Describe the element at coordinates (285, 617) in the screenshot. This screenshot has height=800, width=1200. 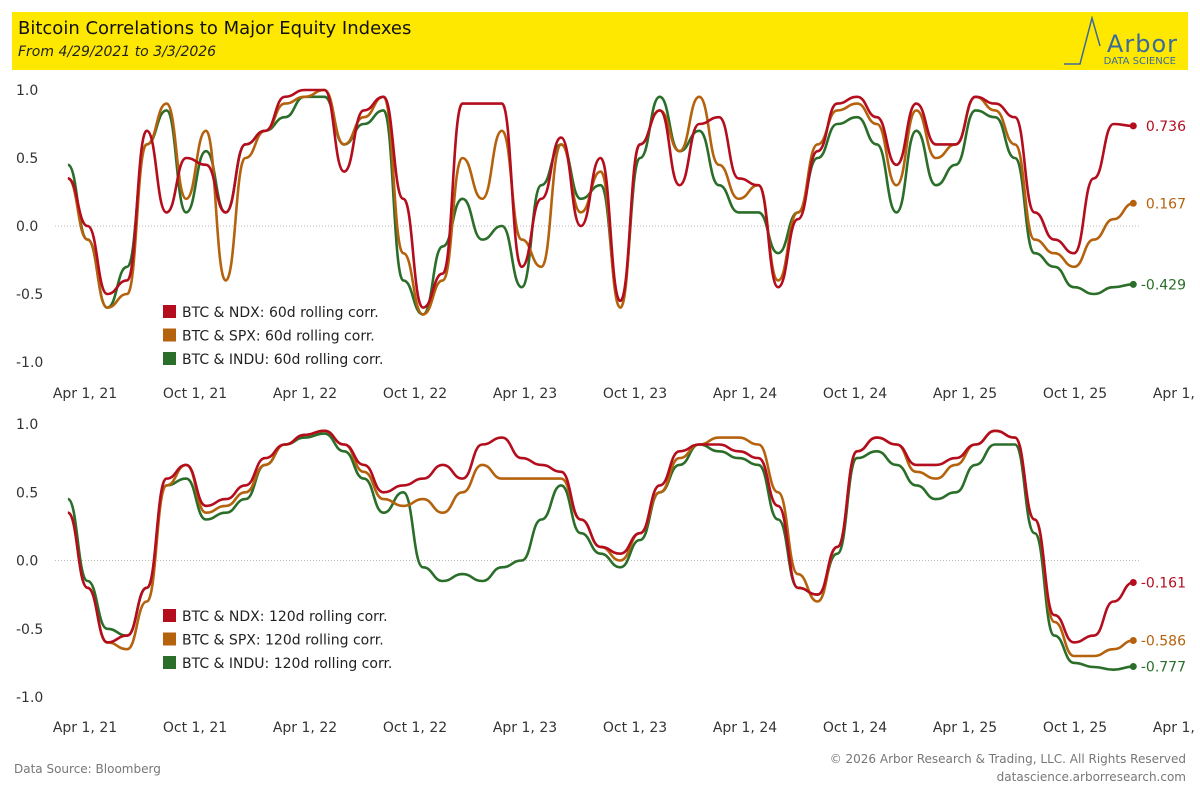
I see `legend-label-ndx: BTC & NDX: 120d rolling corr.` at that location.